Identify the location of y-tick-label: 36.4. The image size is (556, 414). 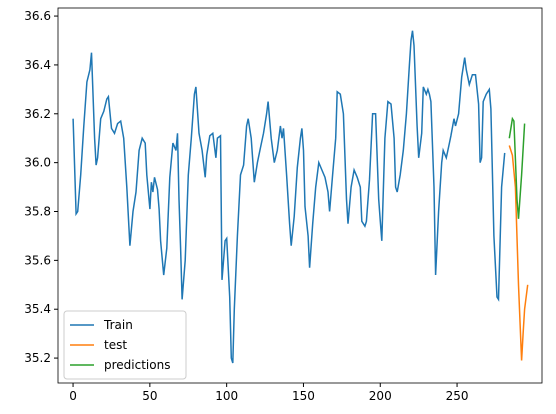
(37, 65).